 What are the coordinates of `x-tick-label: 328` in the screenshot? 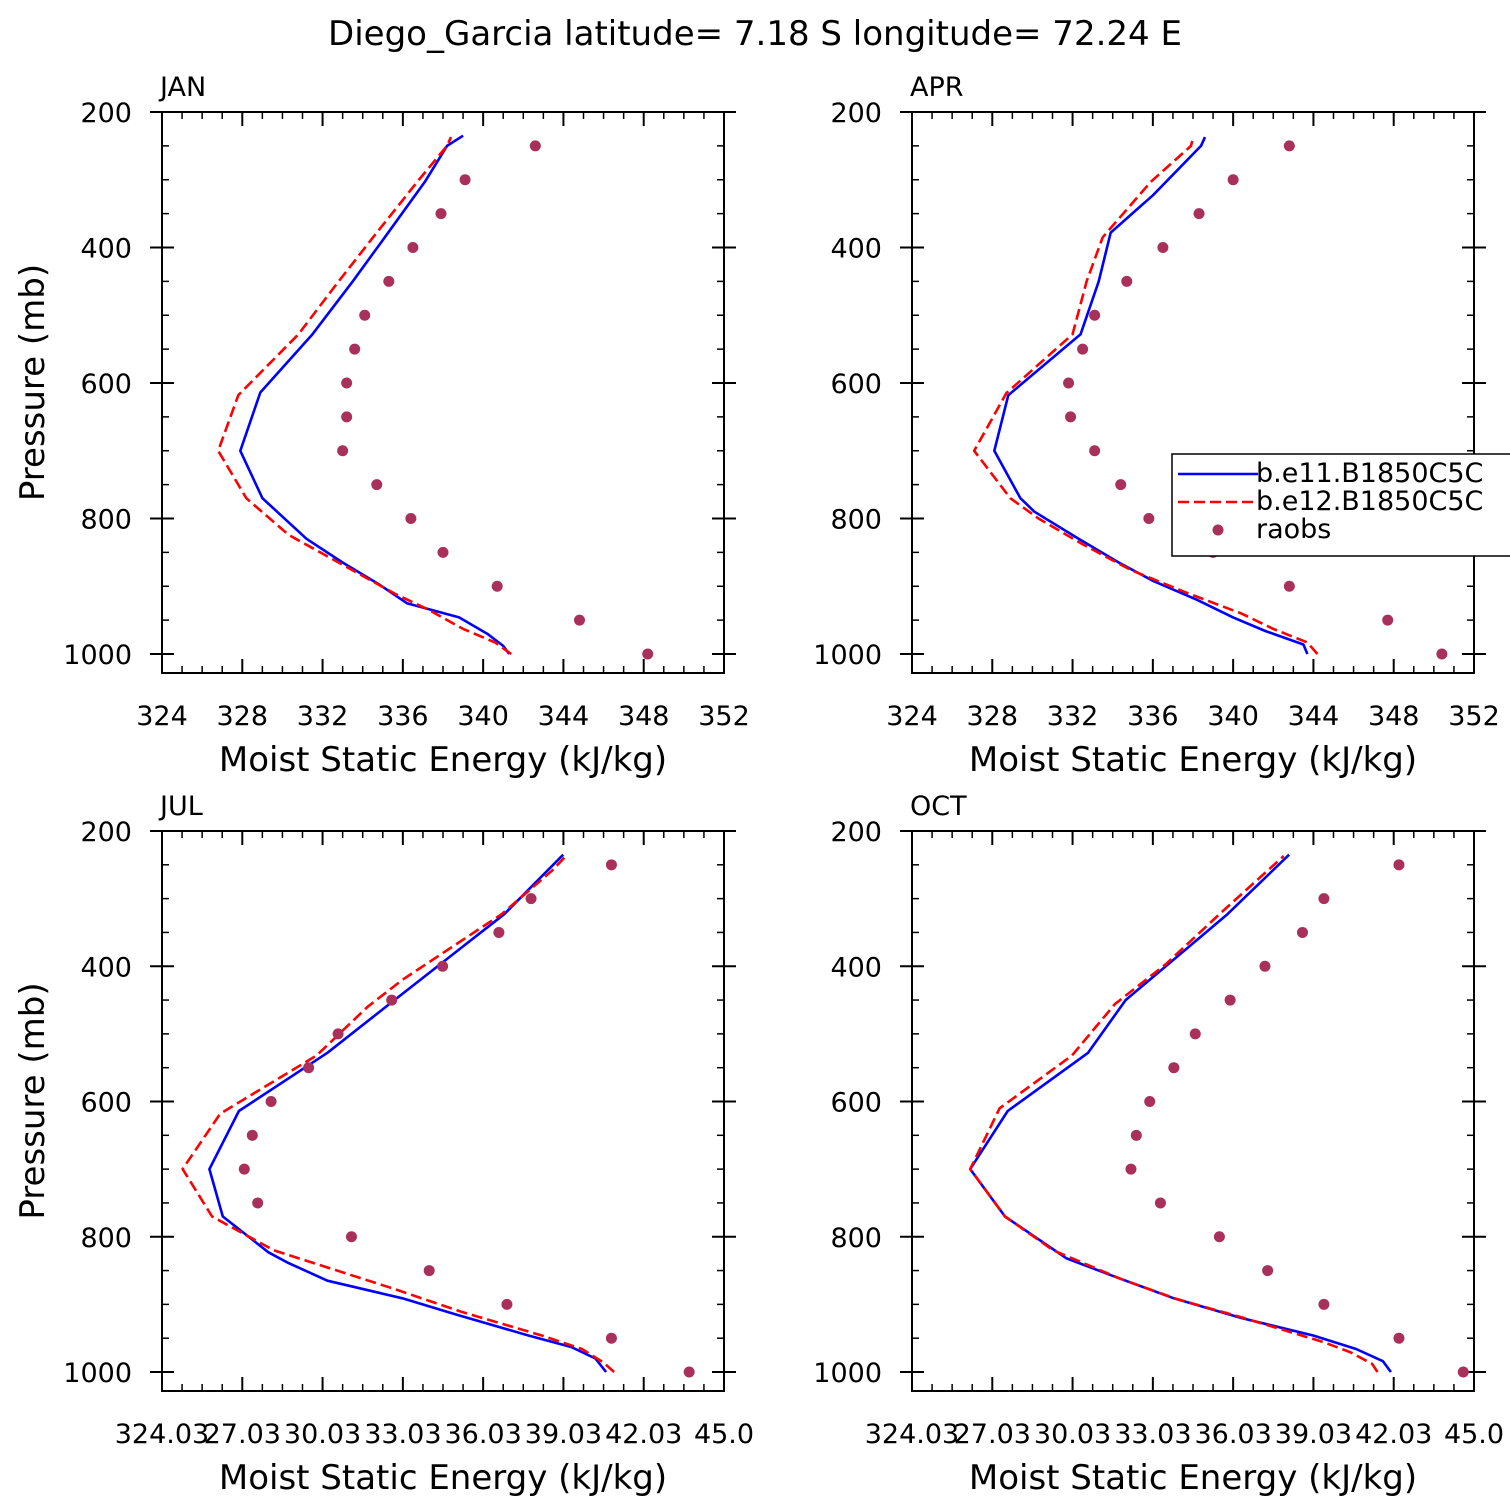 It's located at (993, 716).